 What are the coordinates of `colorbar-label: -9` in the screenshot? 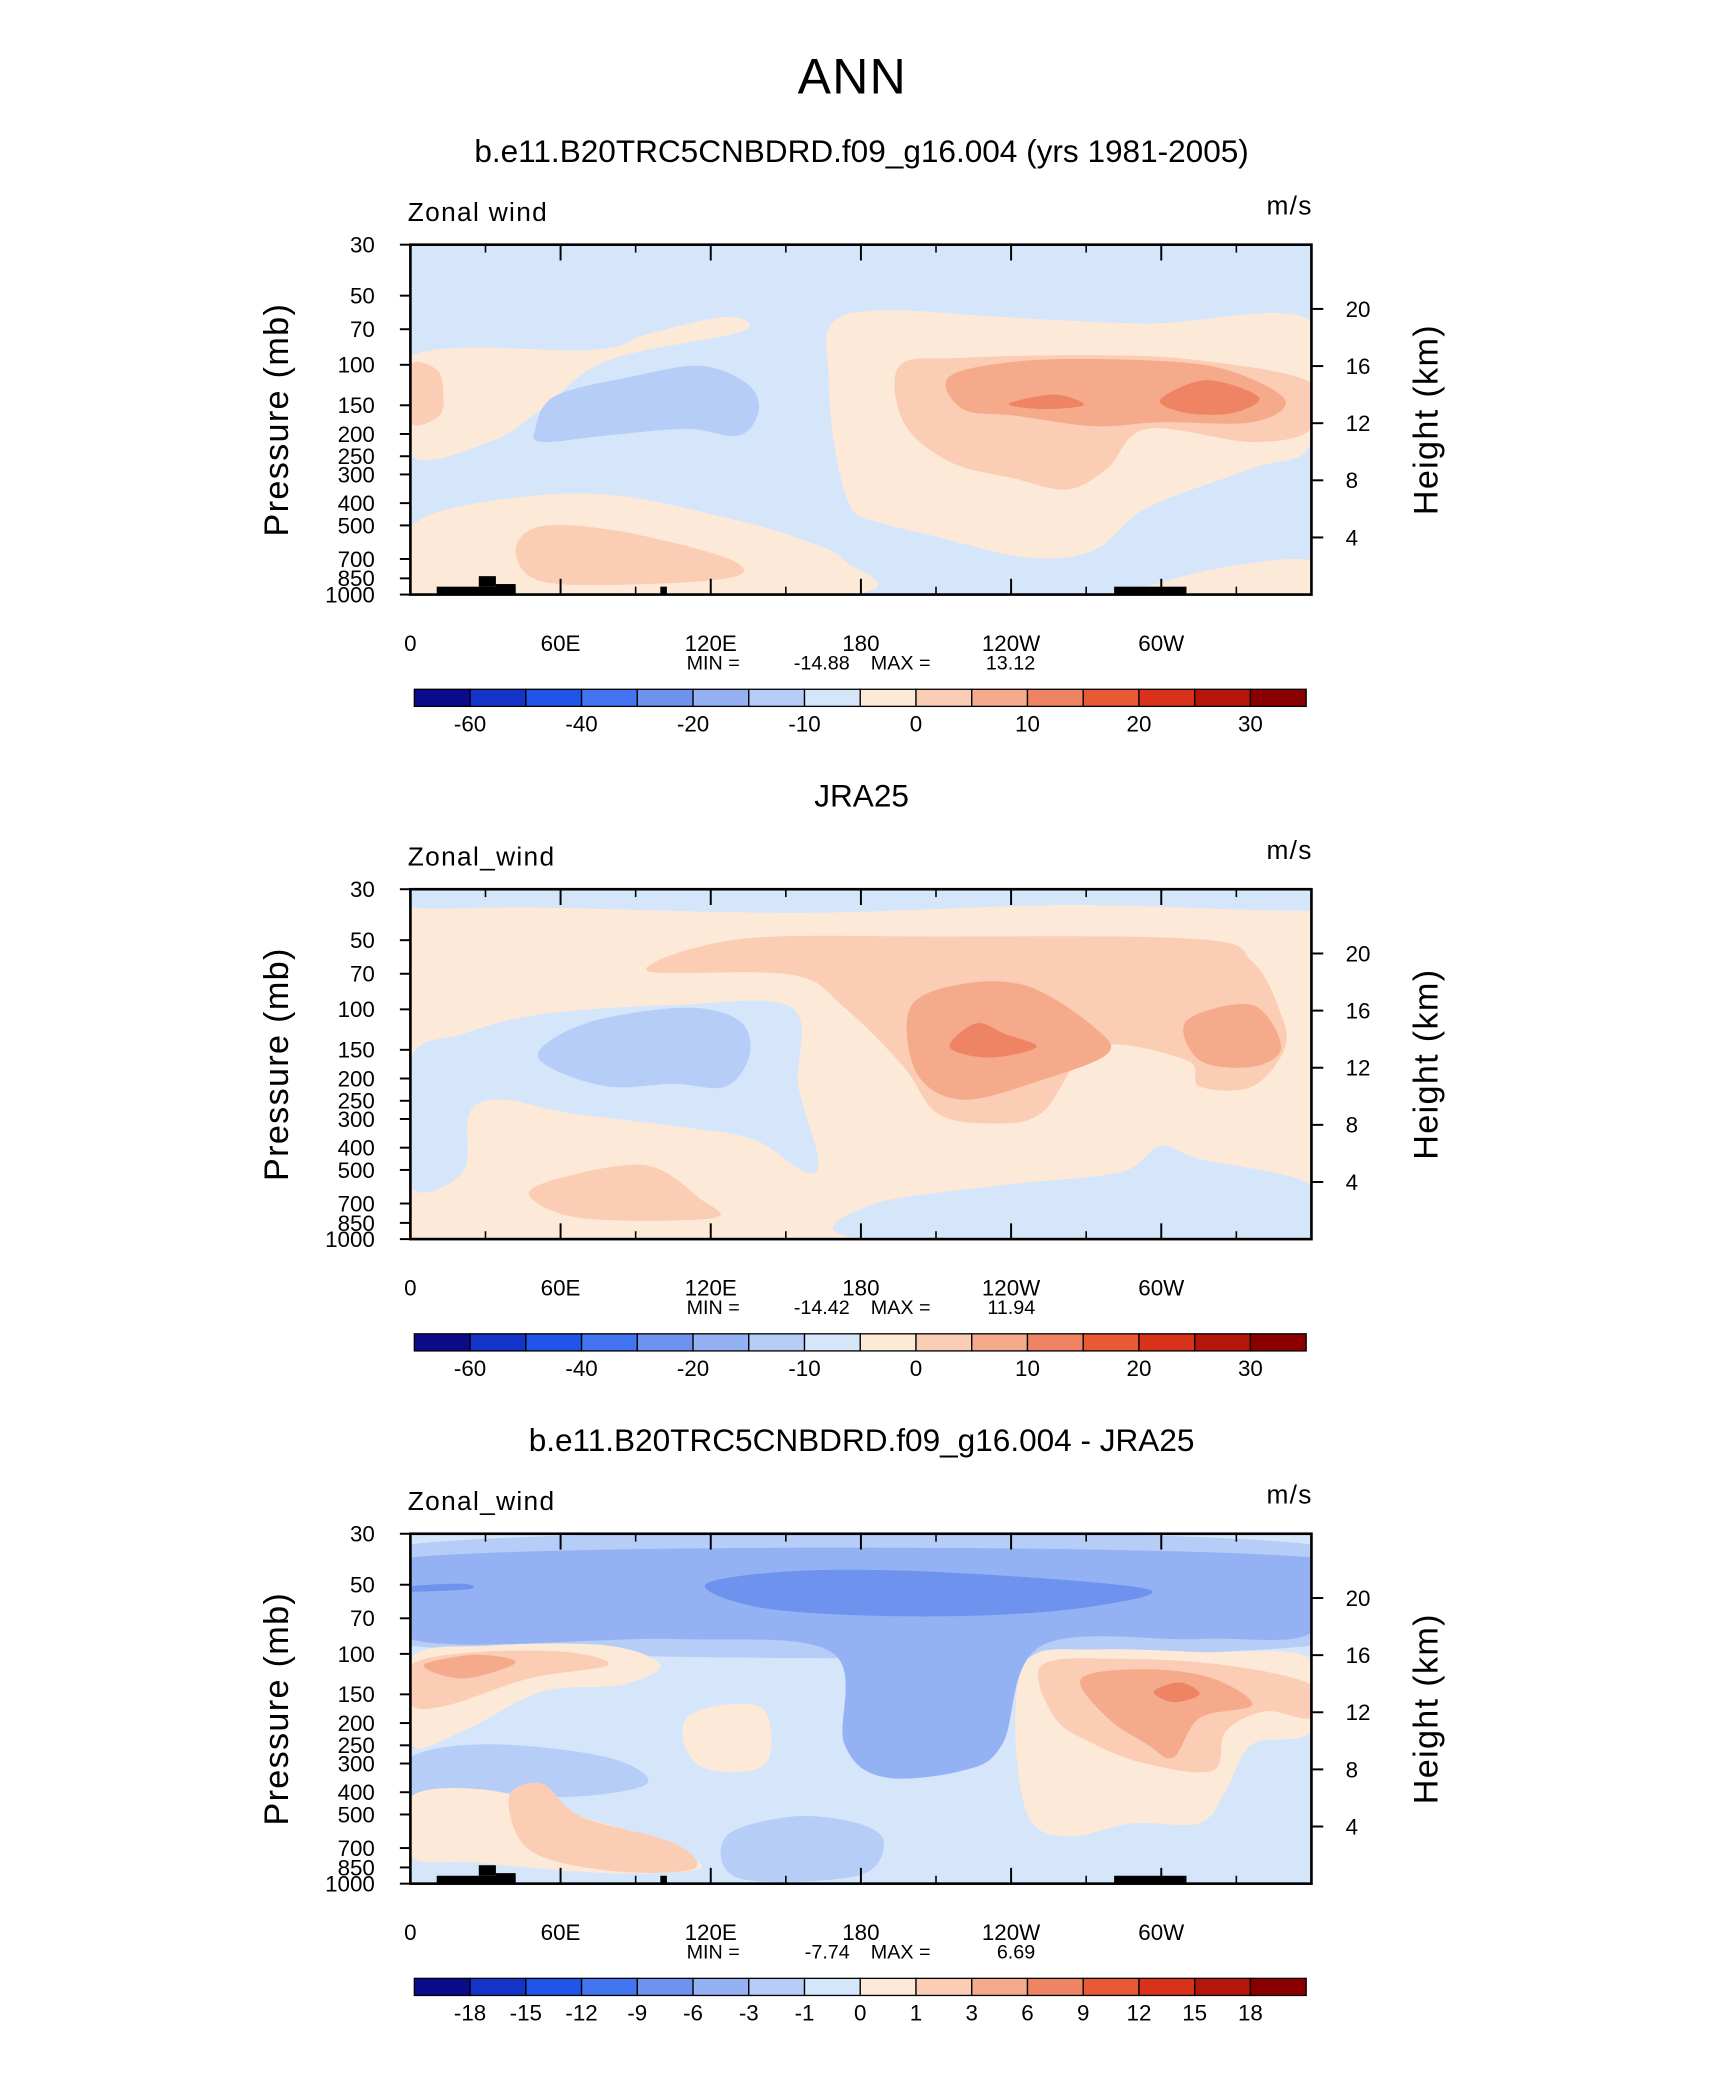 It's located at (637, 2012).